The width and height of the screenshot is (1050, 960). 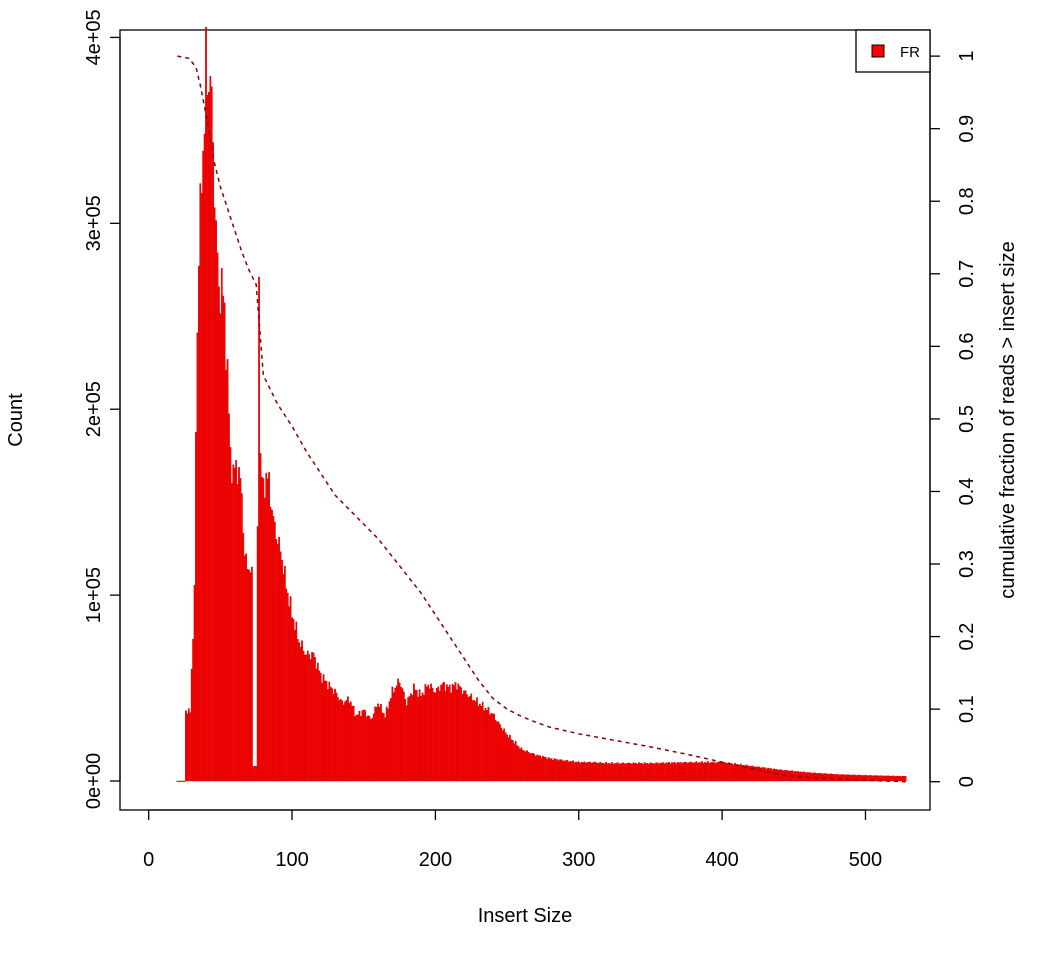 I want to click on y-axis: 0e+00 1e+05 2e+05 3e+05 4e+05, so click(x=102, y=409).